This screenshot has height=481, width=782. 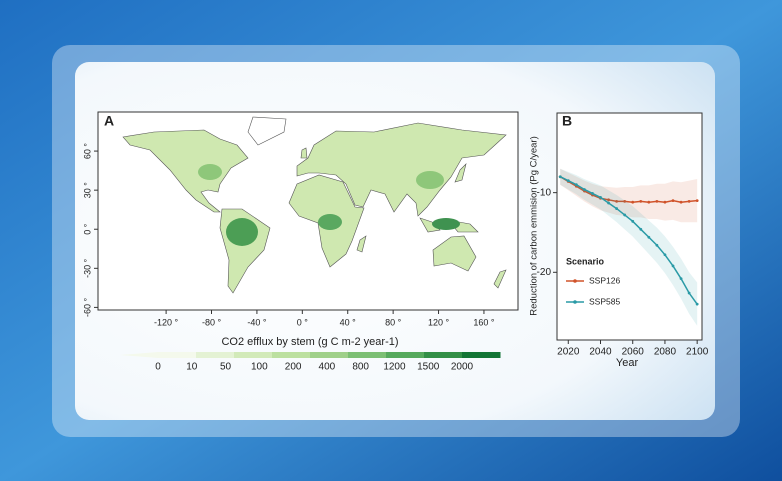 I want to click on colorbar-tick-label: 50, so click(x=226, y=367).